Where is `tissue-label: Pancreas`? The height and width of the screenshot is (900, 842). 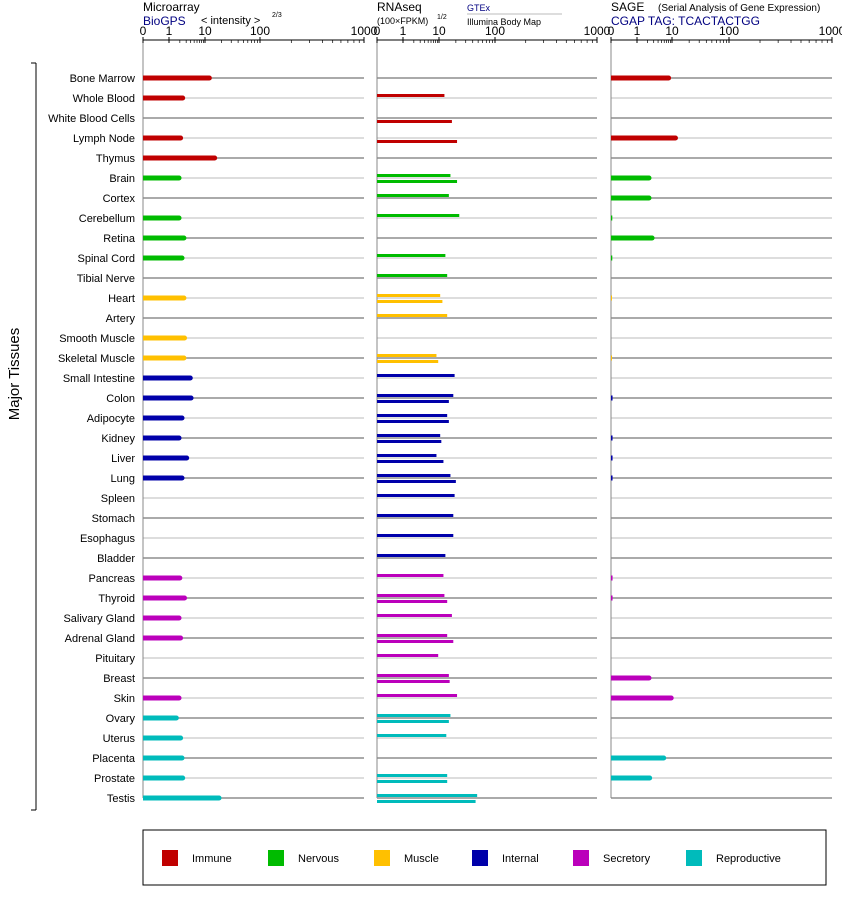 tissue-label: Pancreas is located at coordinates (112, 579).